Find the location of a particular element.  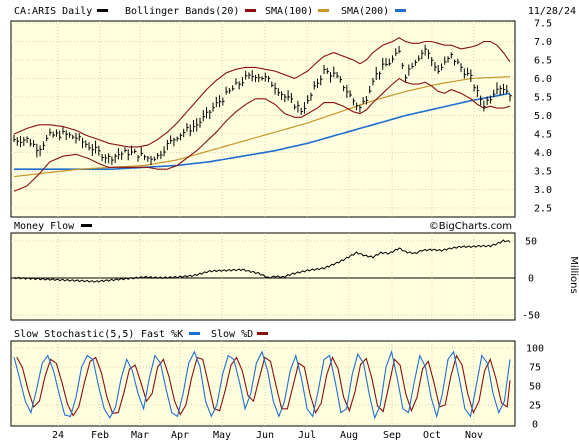

price-y-tick-label: 4.5 is located at coordinates (543, 135).